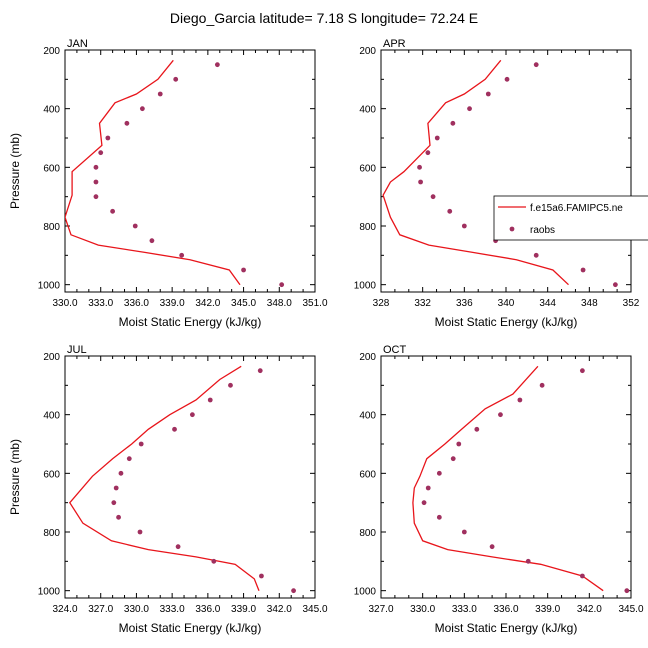  Describe the element at coordinates (422, 303) in the screenshot. I see `x-tick-label: 332` at that location.